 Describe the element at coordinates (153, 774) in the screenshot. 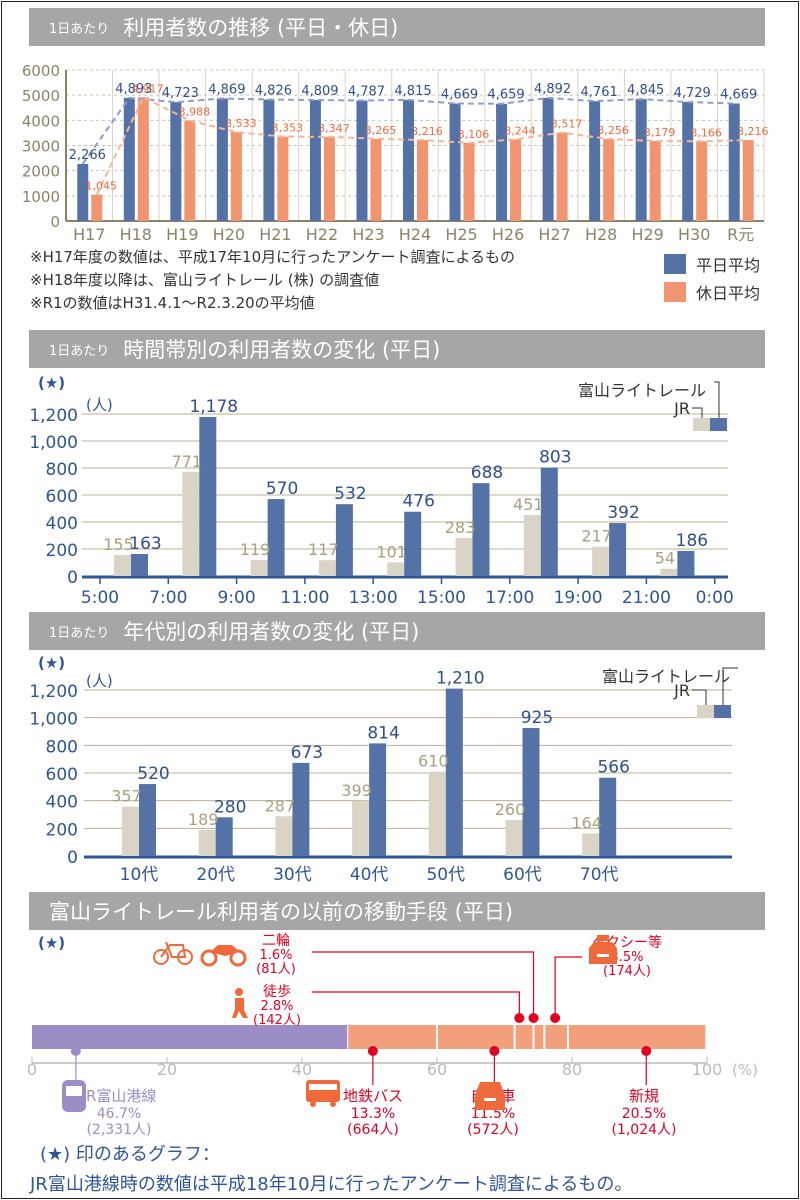

I see `data-label-light-rail: 520` at that location.